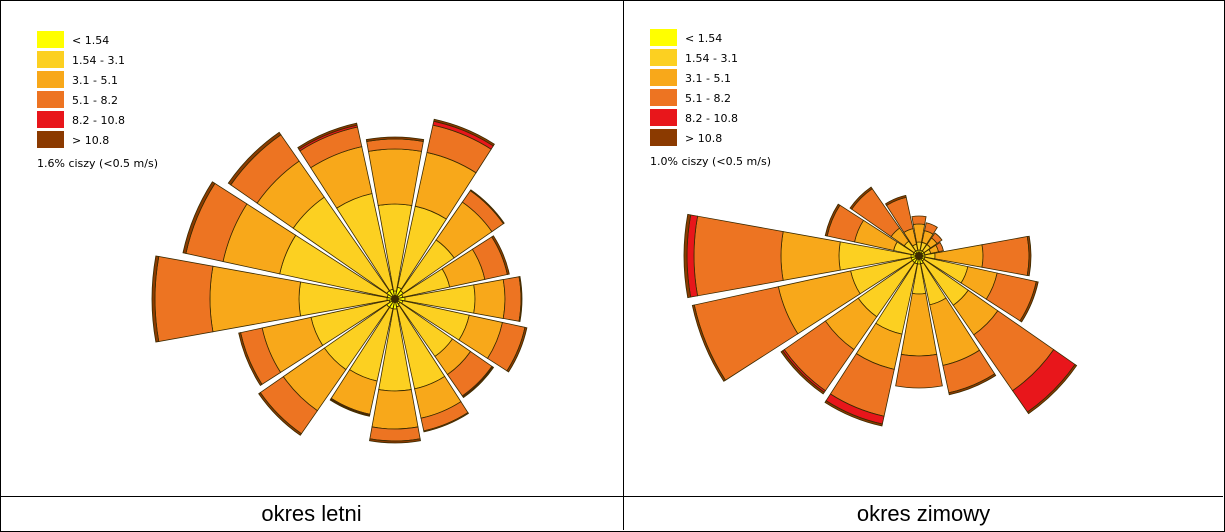 The height and width of the screenshot is (532, 1225). Describe the element at coordinates (311, 513) in the screenshot. I see `caption-summer: okres letni` at that location.